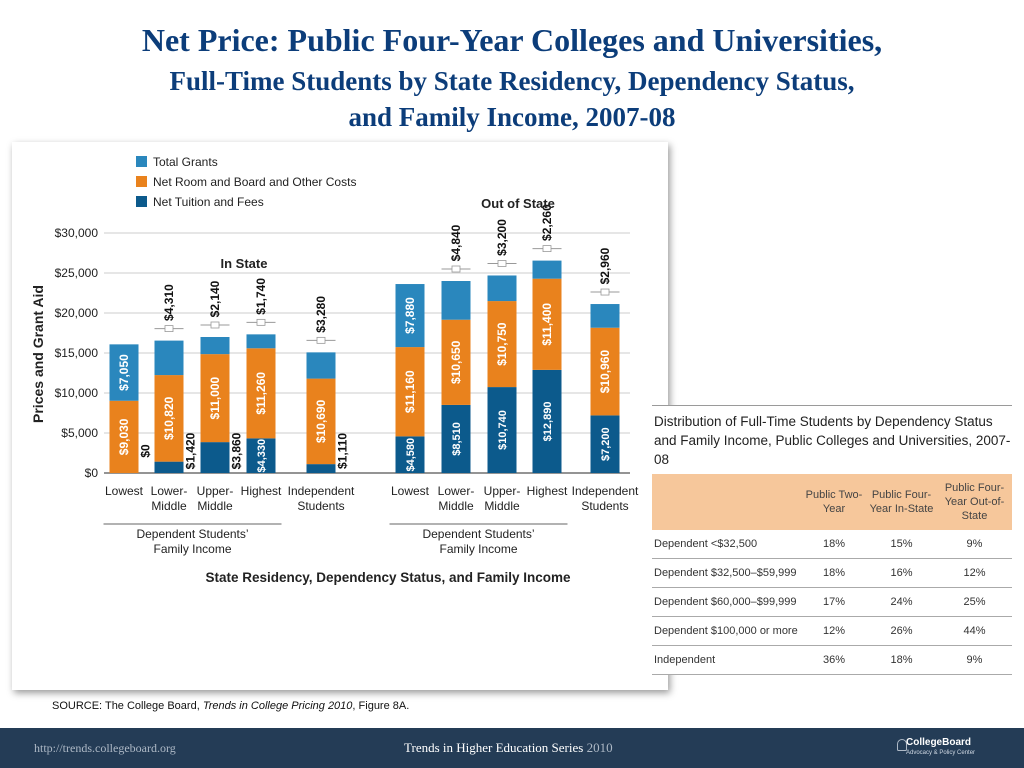 Image resolution: width=1024 pixels, height=768 pixels. Describe the element at coordinates (706, 544) in the screenshot. I see `row-label: Dependent <$32,500` at that location.